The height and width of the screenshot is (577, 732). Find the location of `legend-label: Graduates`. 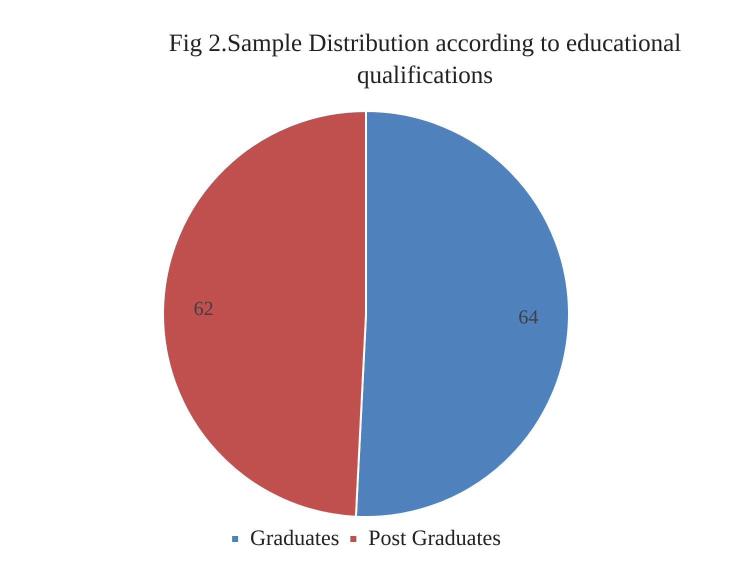

legend-label: Graduates is located at coordinates (295, 537).